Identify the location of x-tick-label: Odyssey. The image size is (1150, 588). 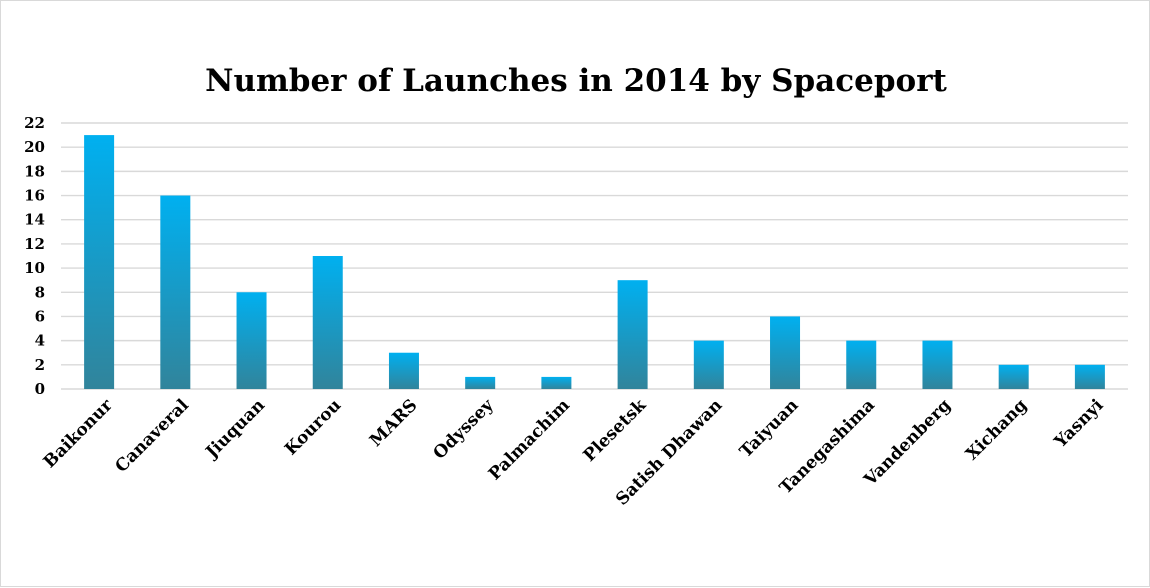
(464, 429).